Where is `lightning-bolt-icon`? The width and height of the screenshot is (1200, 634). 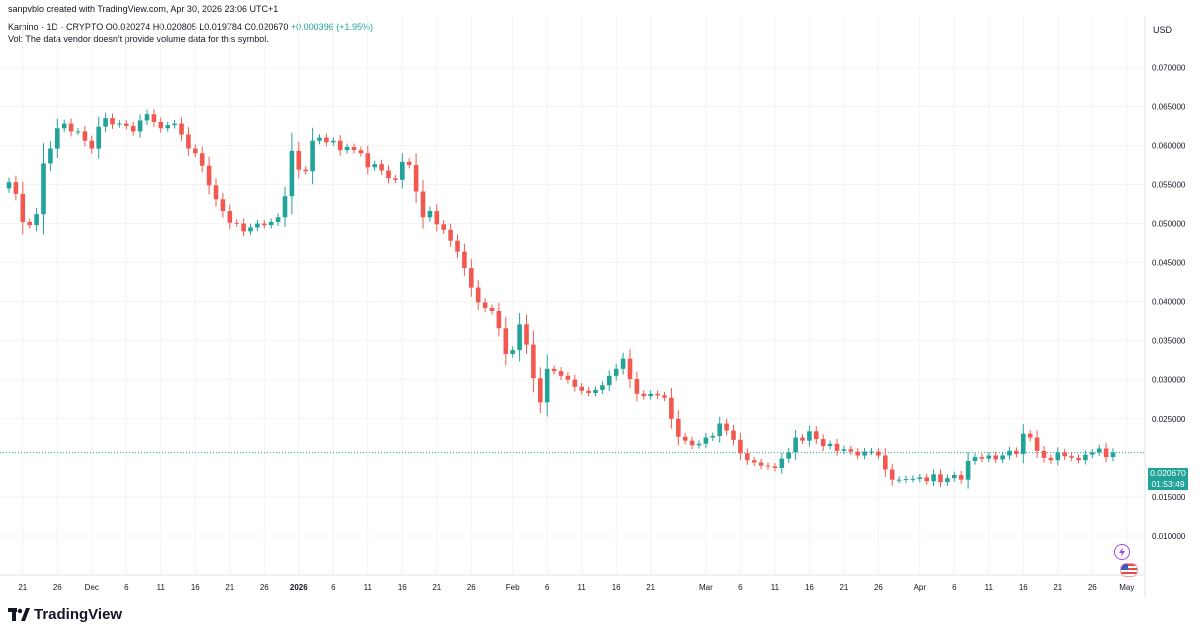
lightning-bolt-icon is located at coordinates (1122, 552).